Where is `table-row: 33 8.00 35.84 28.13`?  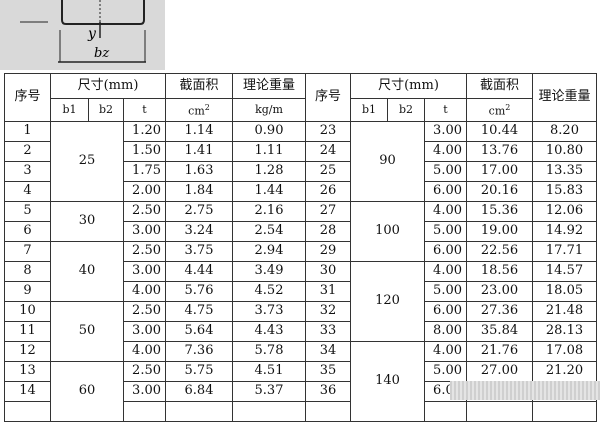 table-row: 33 8.00 35.84 28.13 is located at coordinates (451, 331).